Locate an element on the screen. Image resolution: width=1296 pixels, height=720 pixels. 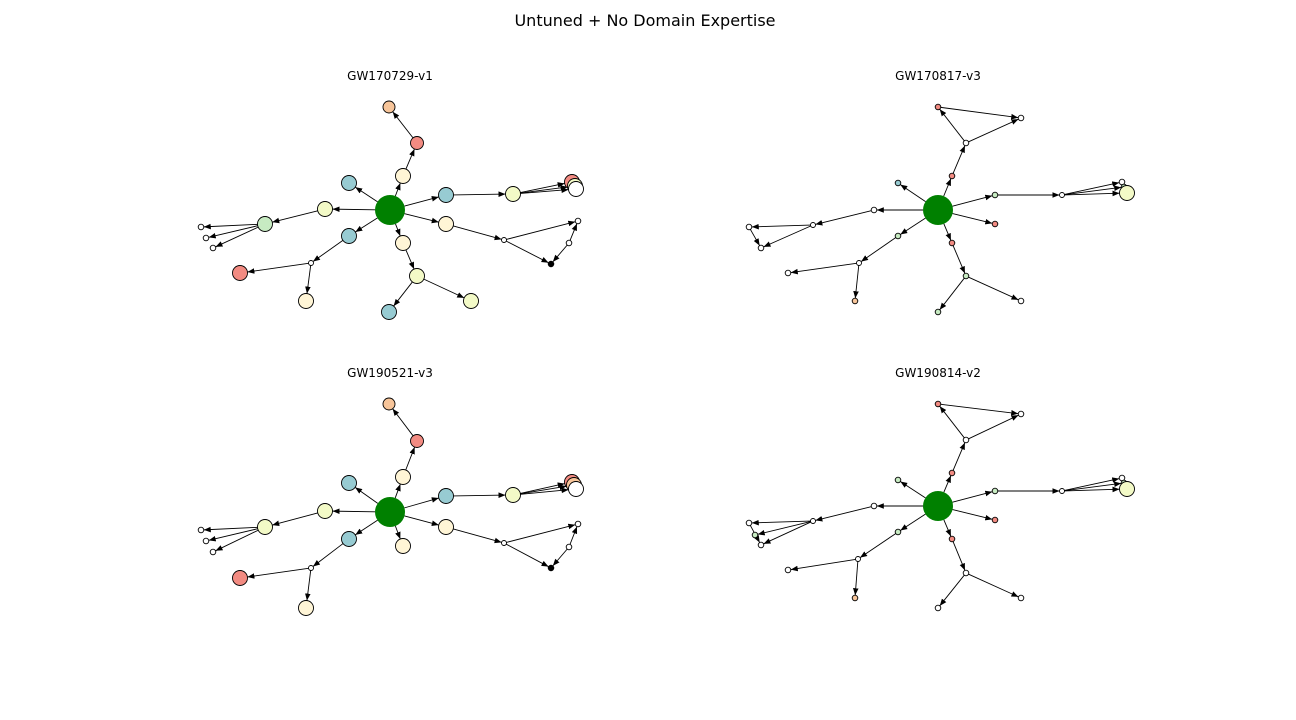
node-n20 is located at coordinates (417, 276).